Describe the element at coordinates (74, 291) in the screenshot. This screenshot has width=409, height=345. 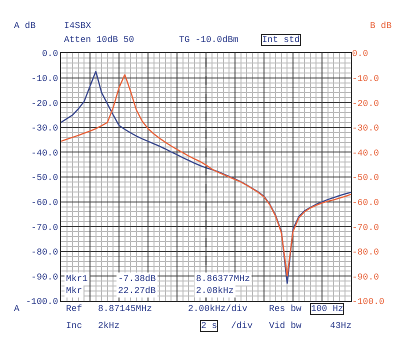
I see `annotation: Mkr` at that location.